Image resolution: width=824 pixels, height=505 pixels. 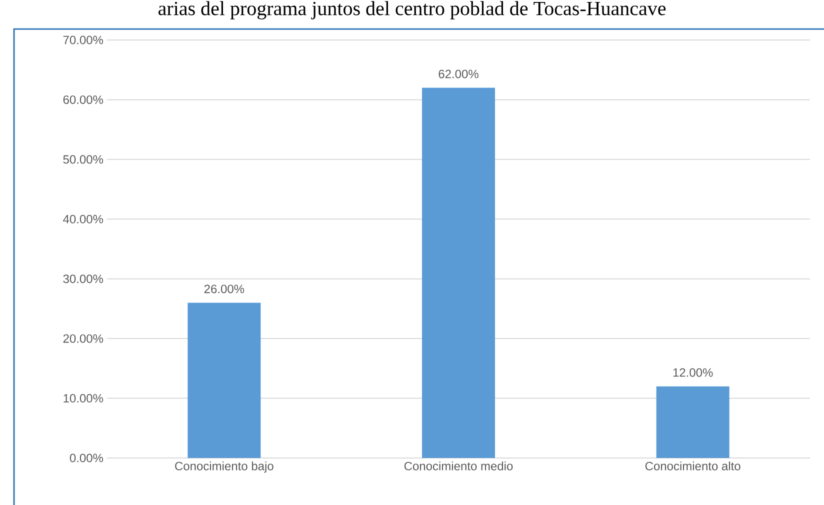 I want to click on x-tick-label: Conocimiento medio, so click(x=458, y=466).